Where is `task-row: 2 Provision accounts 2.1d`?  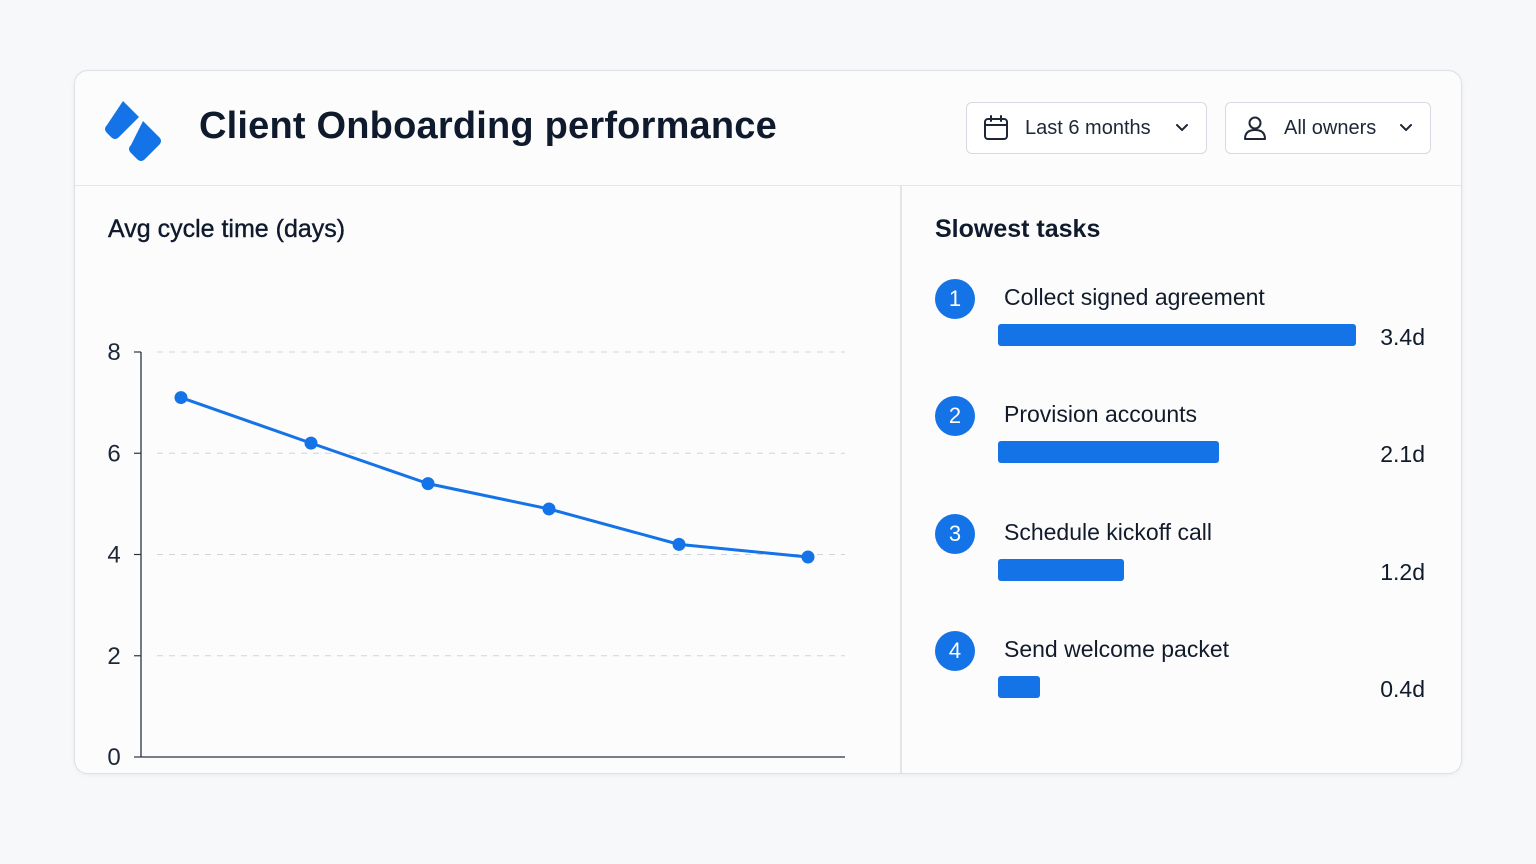
task-row: 2 Provision accounts 2.1d is located at coordinates (1185, 446).